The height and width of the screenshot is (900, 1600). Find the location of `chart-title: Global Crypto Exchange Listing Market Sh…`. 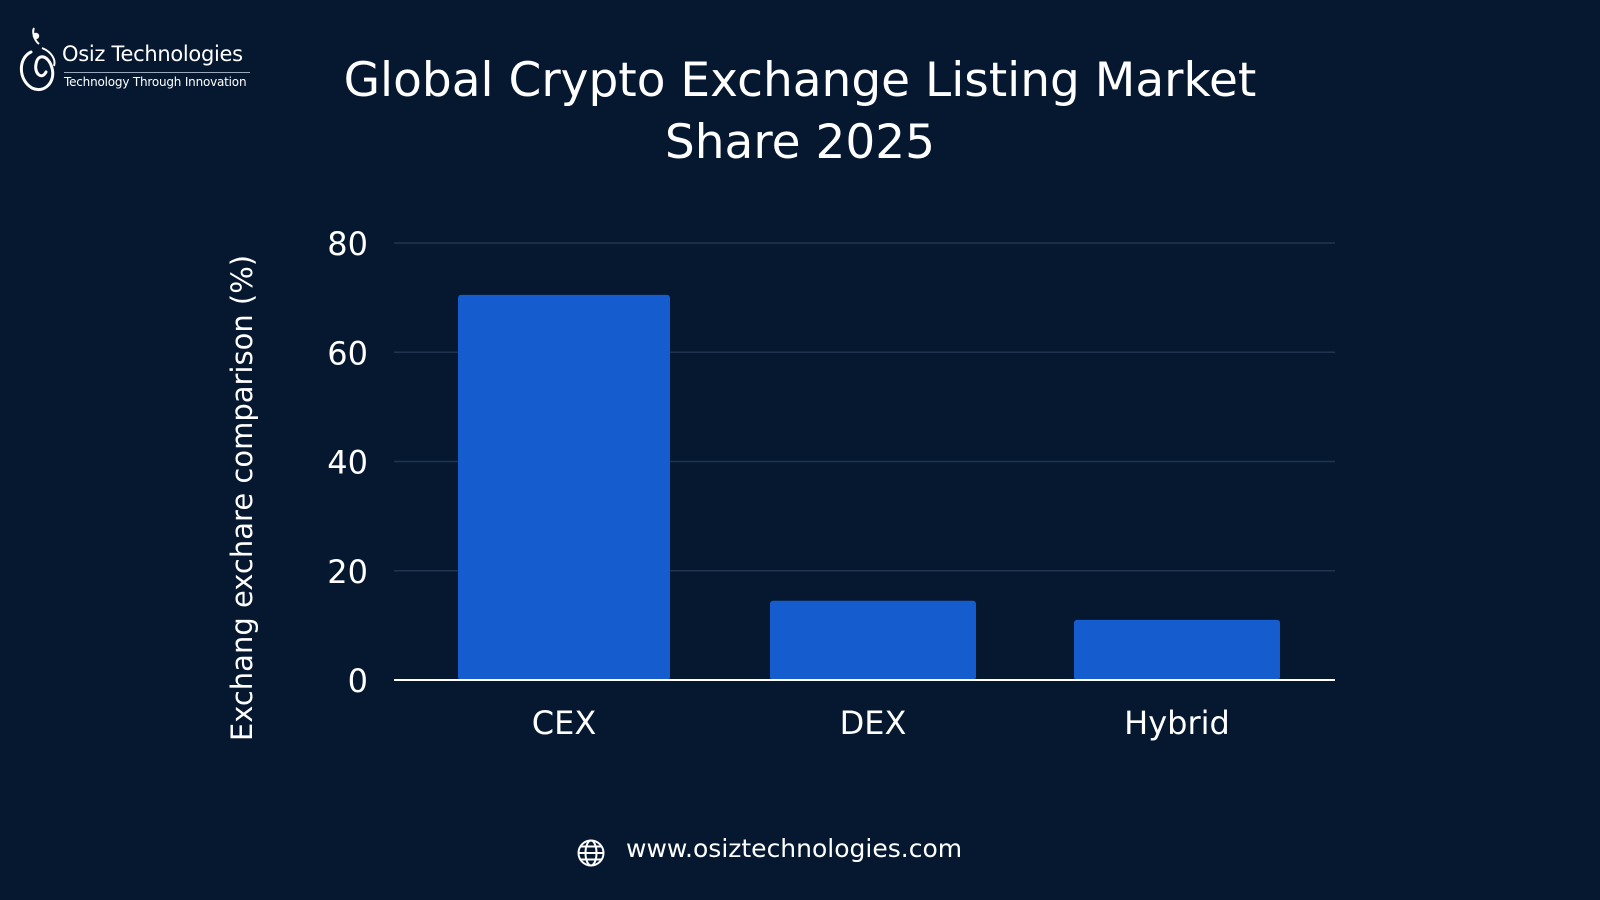

chart-title: Global Crypto Exchange Listing Market Sh… is located at coordinates (800, 112).